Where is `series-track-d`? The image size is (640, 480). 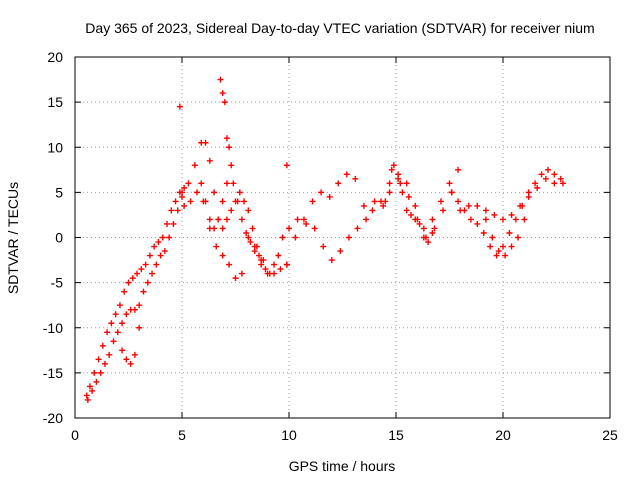
series-track-d is located at coordinates (234, 208).